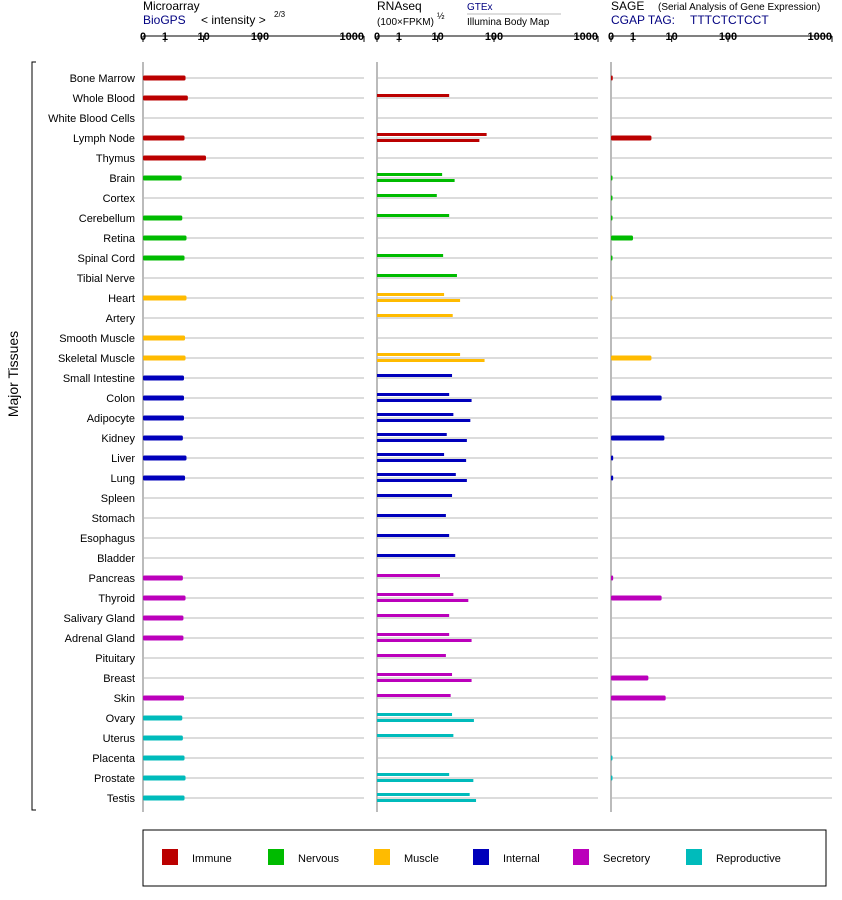  Describe the element at coordinates (120, 399) in the screenshot. I see `tissue-label: Colon` at that location.